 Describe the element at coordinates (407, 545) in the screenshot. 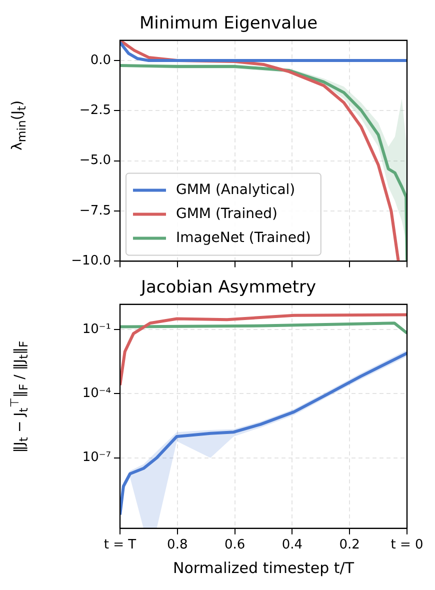

I see `x-tick-label: t = 0` at that location.